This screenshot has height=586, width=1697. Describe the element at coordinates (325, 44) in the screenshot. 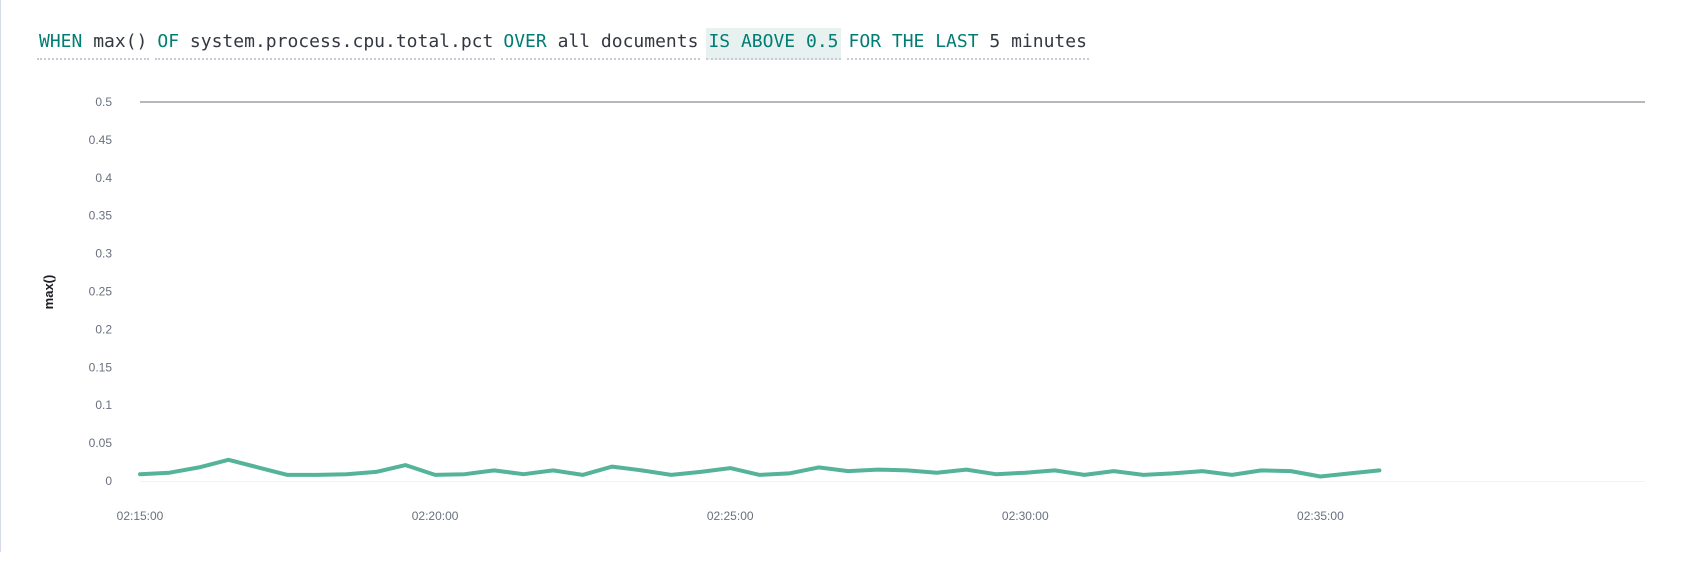

I see `expression-of: OF system.process.cpu.total.pct` at that location.